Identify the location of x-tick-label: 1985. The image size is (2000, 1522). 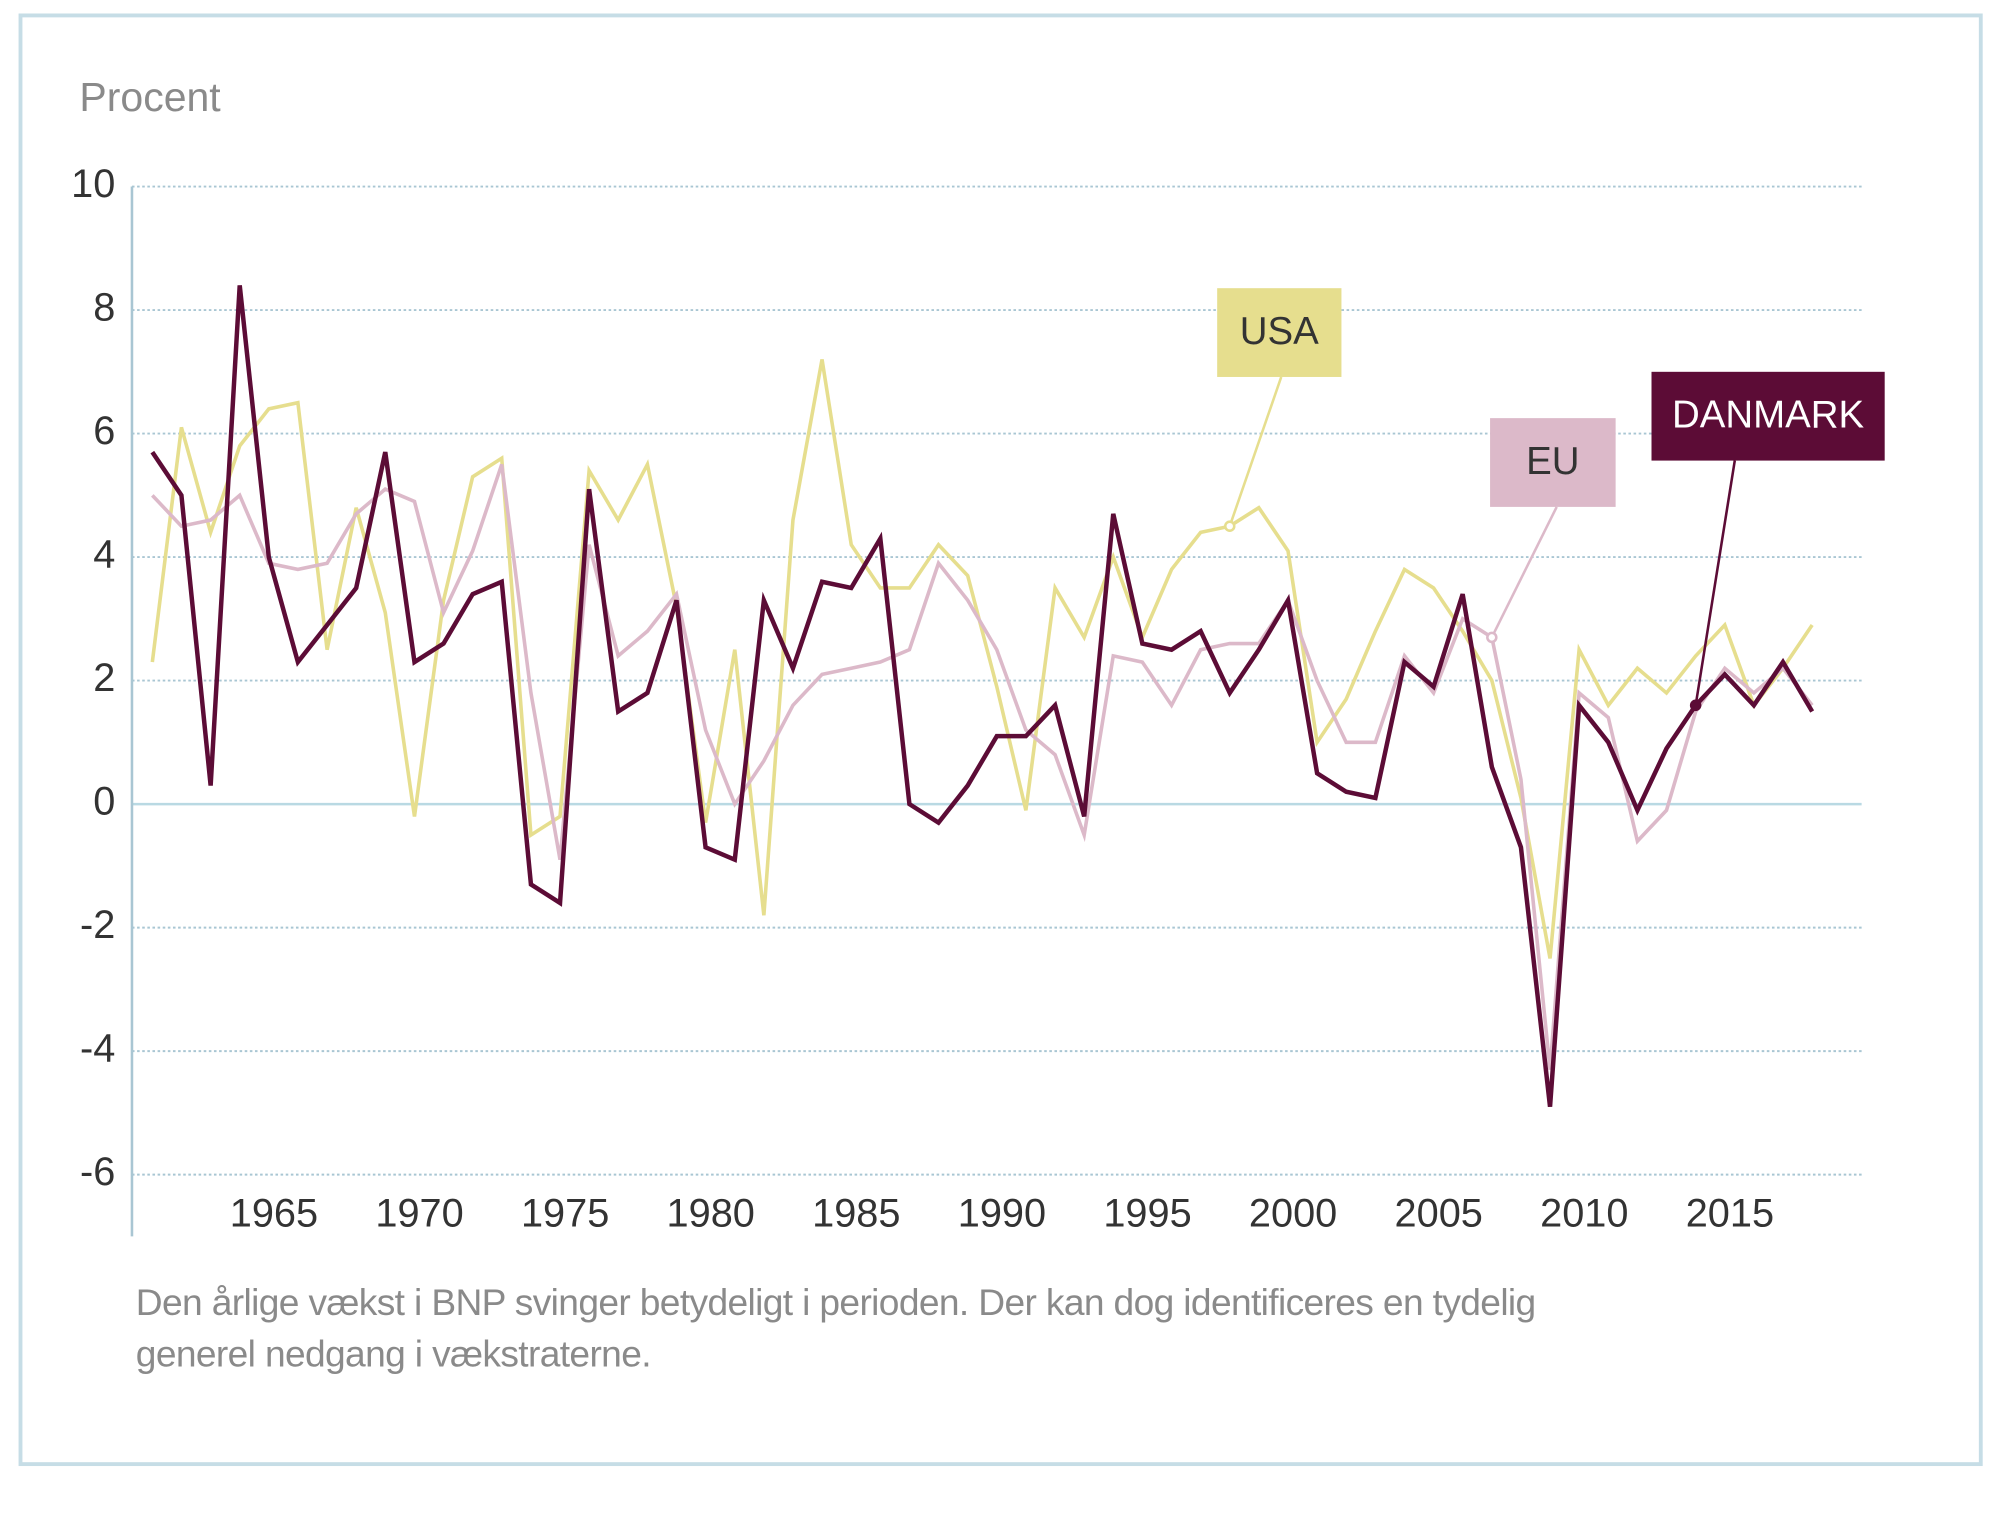
(856, 1213).